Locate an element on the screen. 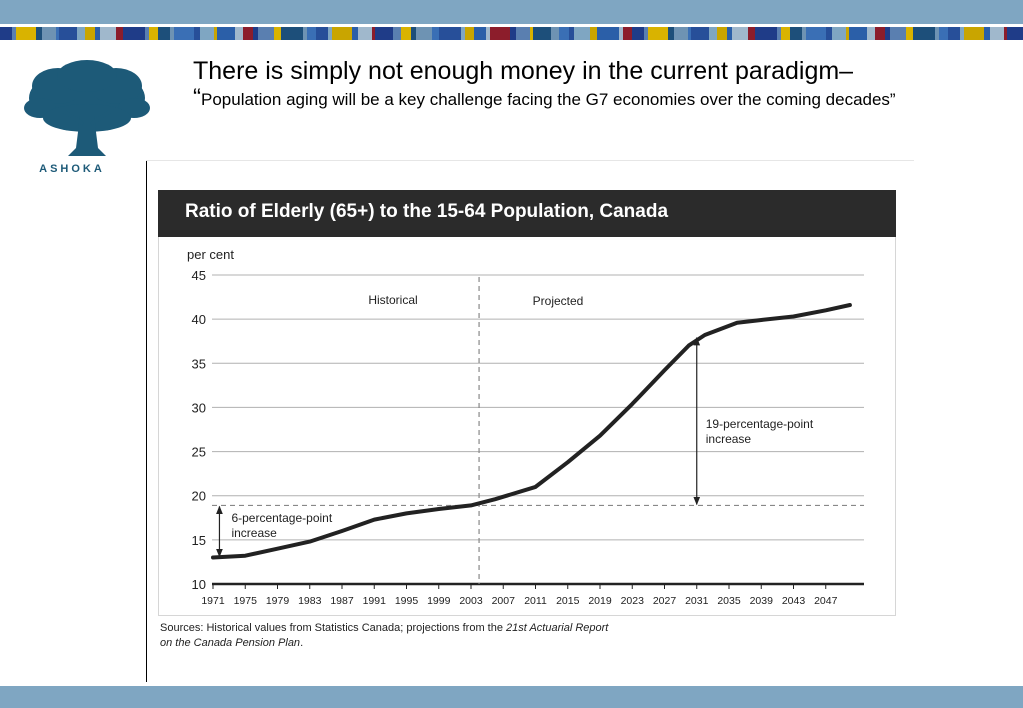 This screenshot has height=708, width=1023. y-tick-label: 20 is located at coordinates (199, 496).